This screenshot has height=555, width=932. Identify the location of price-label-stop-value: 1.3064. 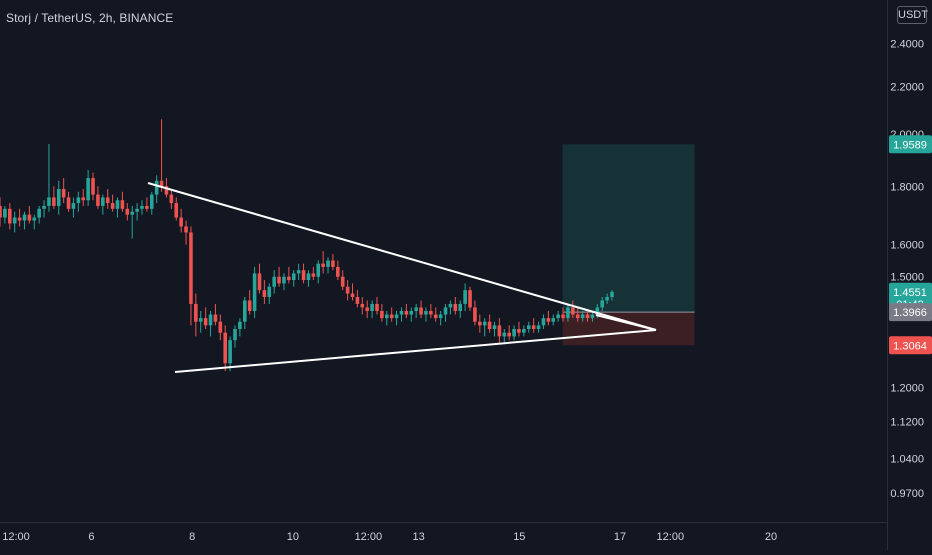
(910, 346).